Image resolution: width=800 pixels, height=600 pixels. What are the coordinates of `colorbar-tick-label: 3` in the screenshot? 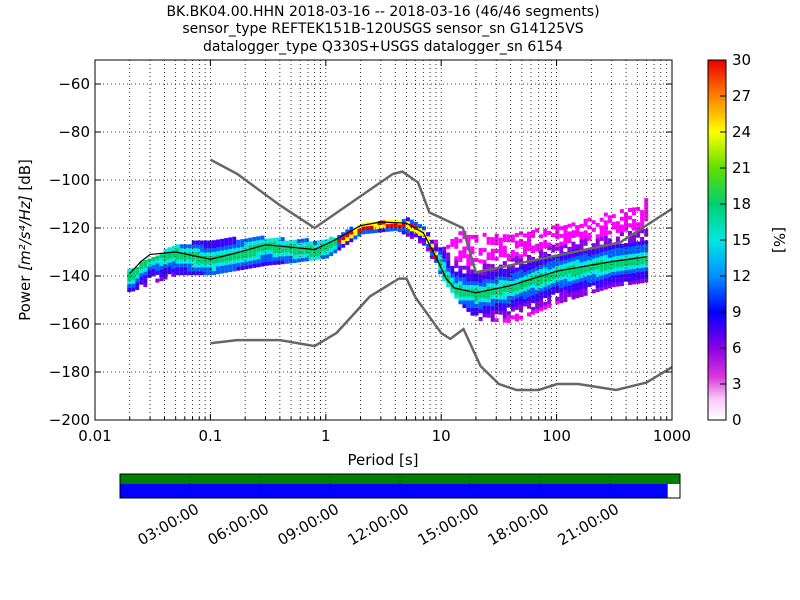 It's located at (737, 384).